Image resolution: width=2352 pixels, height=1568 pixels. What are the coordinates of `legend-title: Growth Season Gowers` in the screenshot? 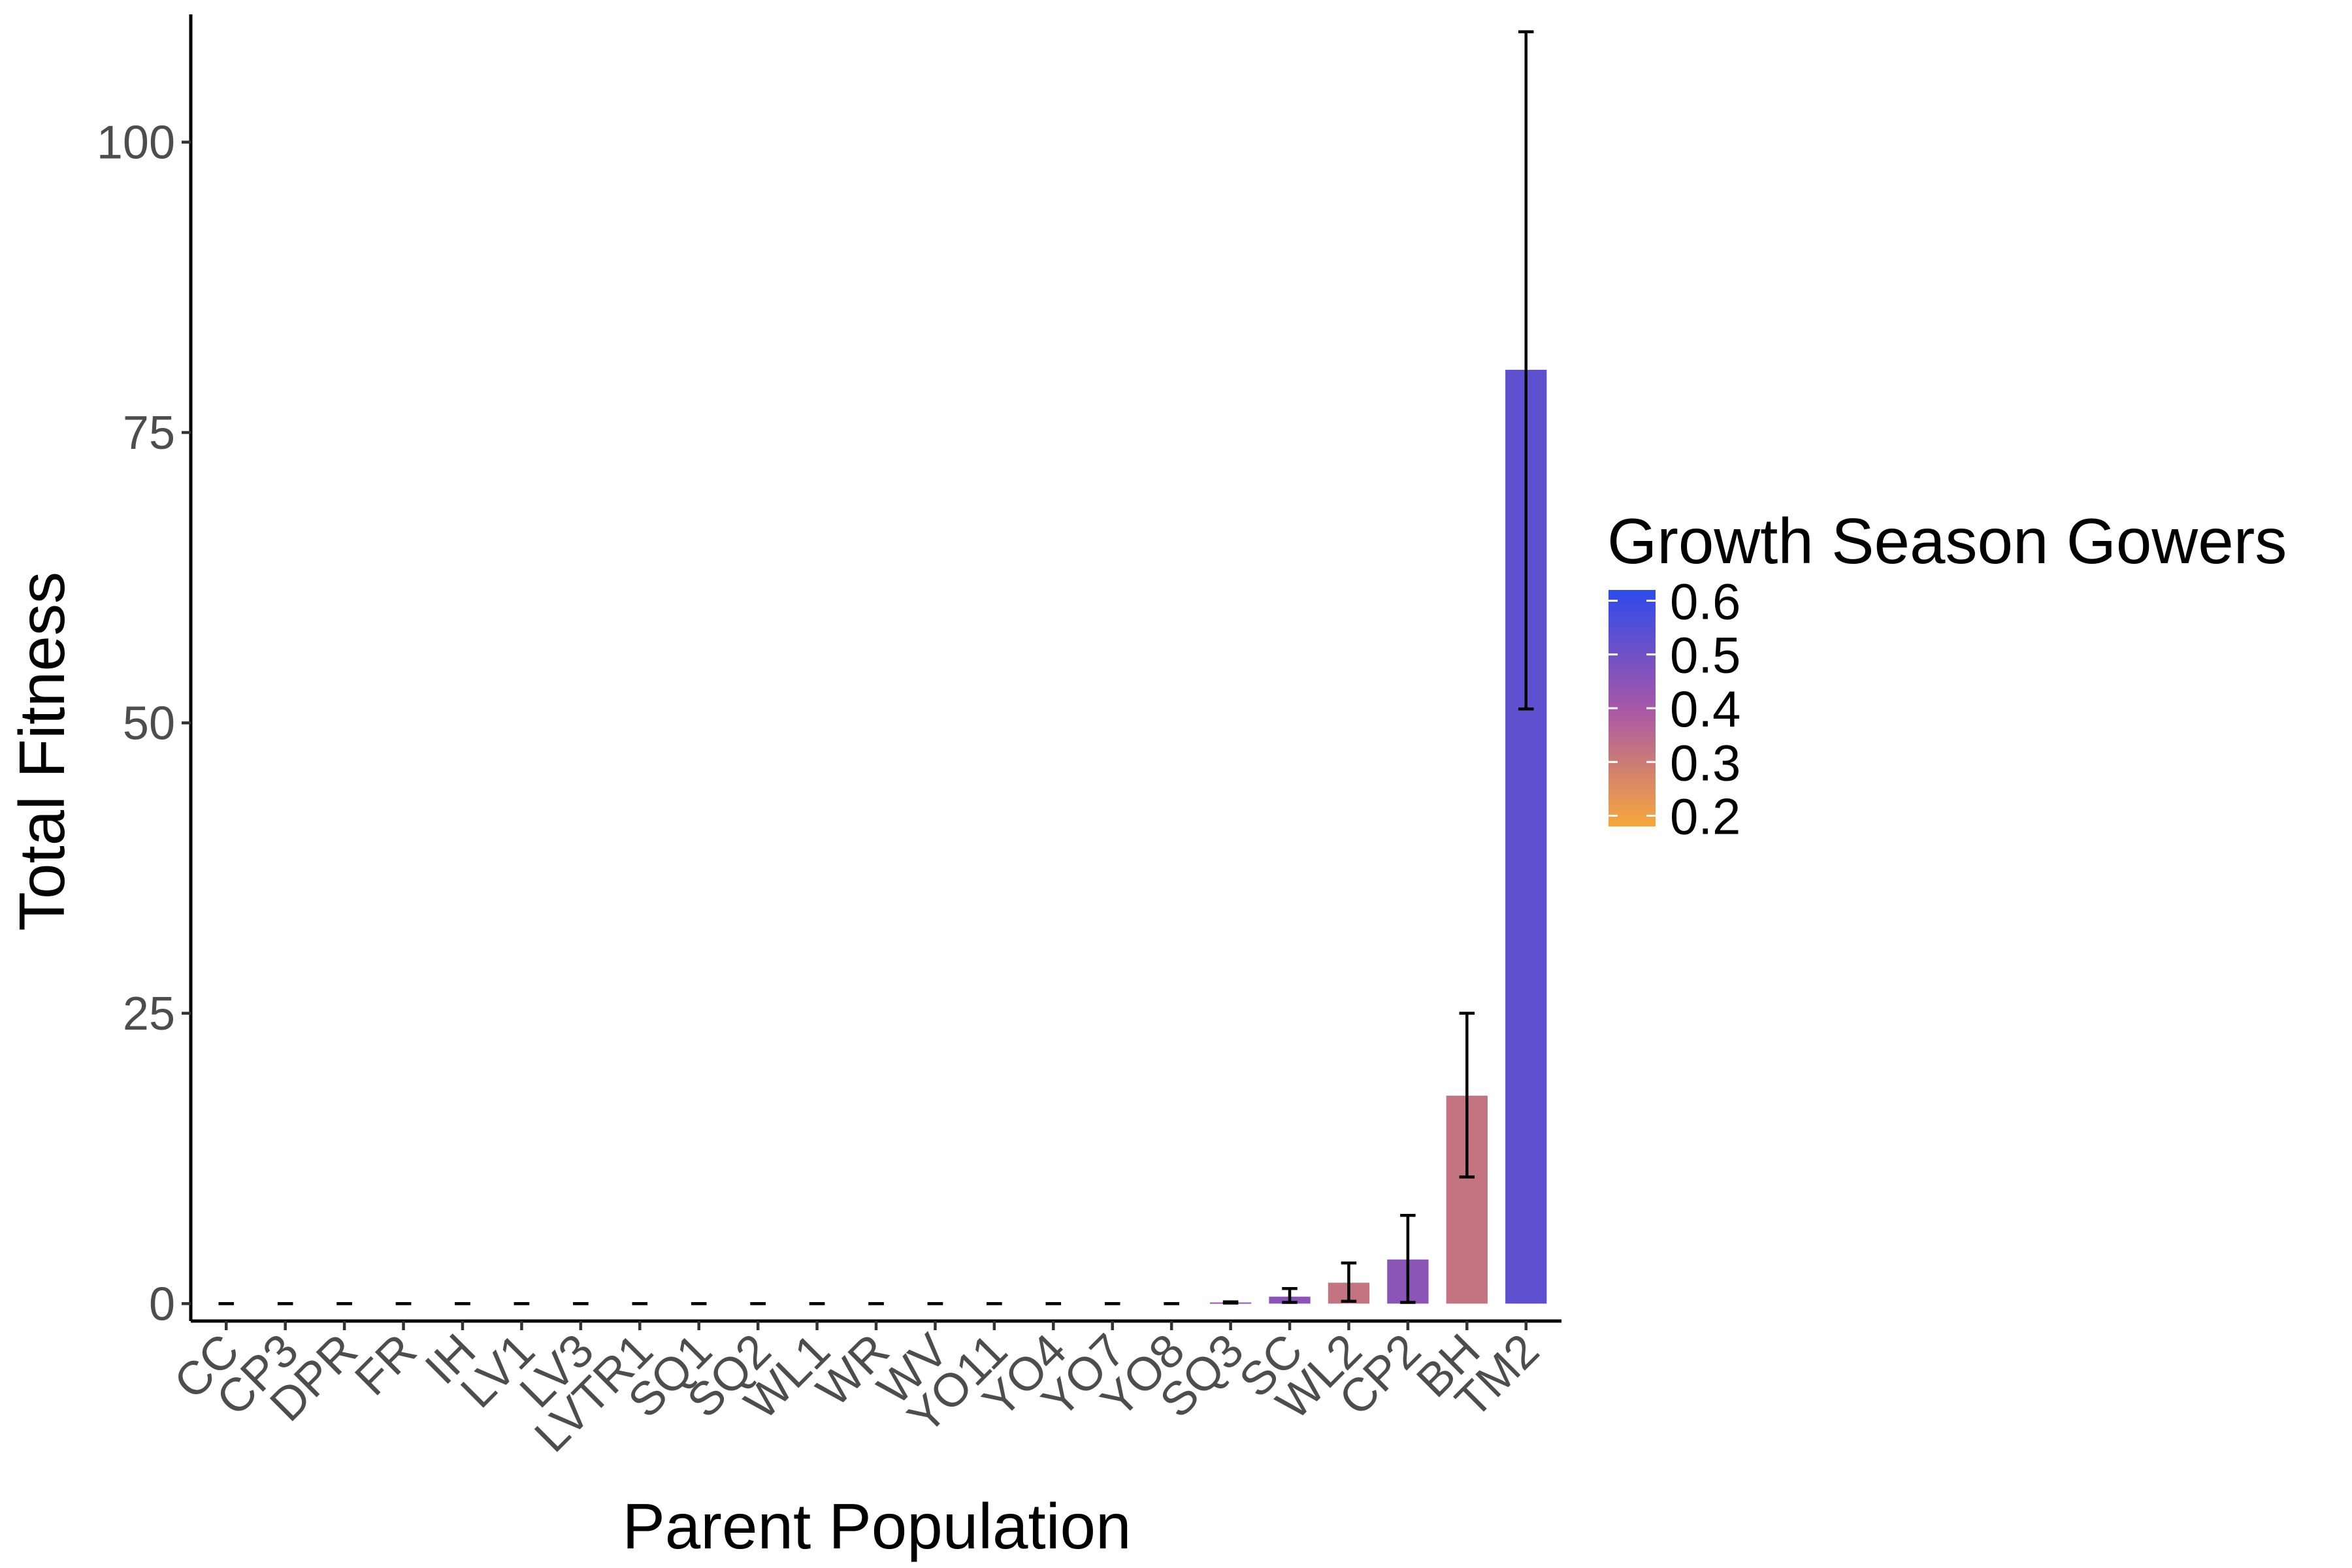 It's located at (1947, 541).